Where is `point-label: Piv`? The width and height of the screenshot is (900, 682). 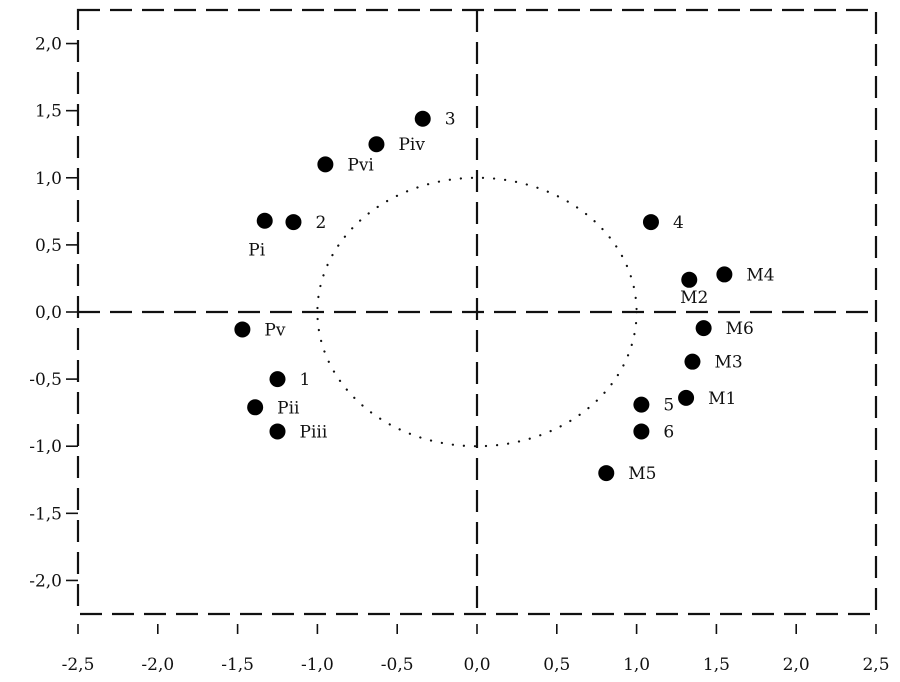 point-label: Piv is located at coordinates (411, 145).